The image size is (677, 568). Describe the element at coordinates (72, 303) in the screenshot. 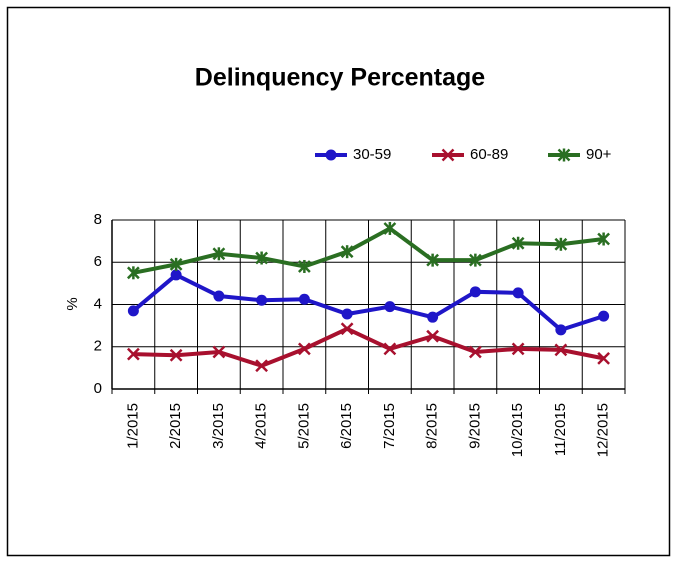

I see `y-axis-label: %` at that location.